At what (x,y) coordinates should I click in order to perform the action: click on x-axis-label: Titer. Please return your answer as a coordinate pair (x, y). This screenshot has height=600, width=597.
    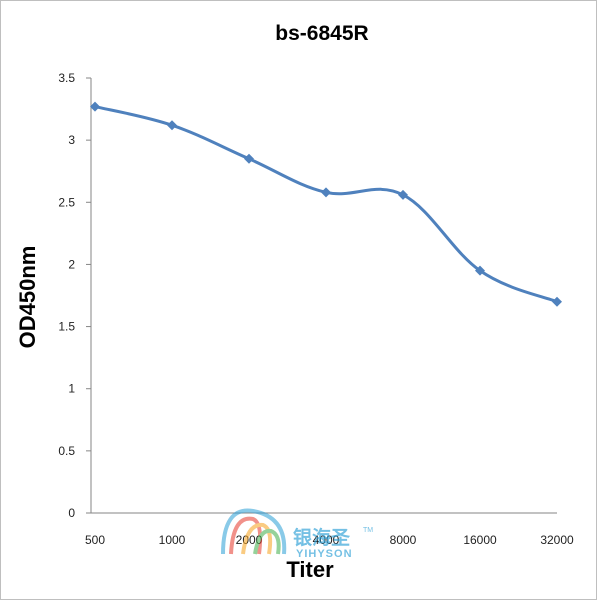
    Looking at the image, I should click on (310, 569).